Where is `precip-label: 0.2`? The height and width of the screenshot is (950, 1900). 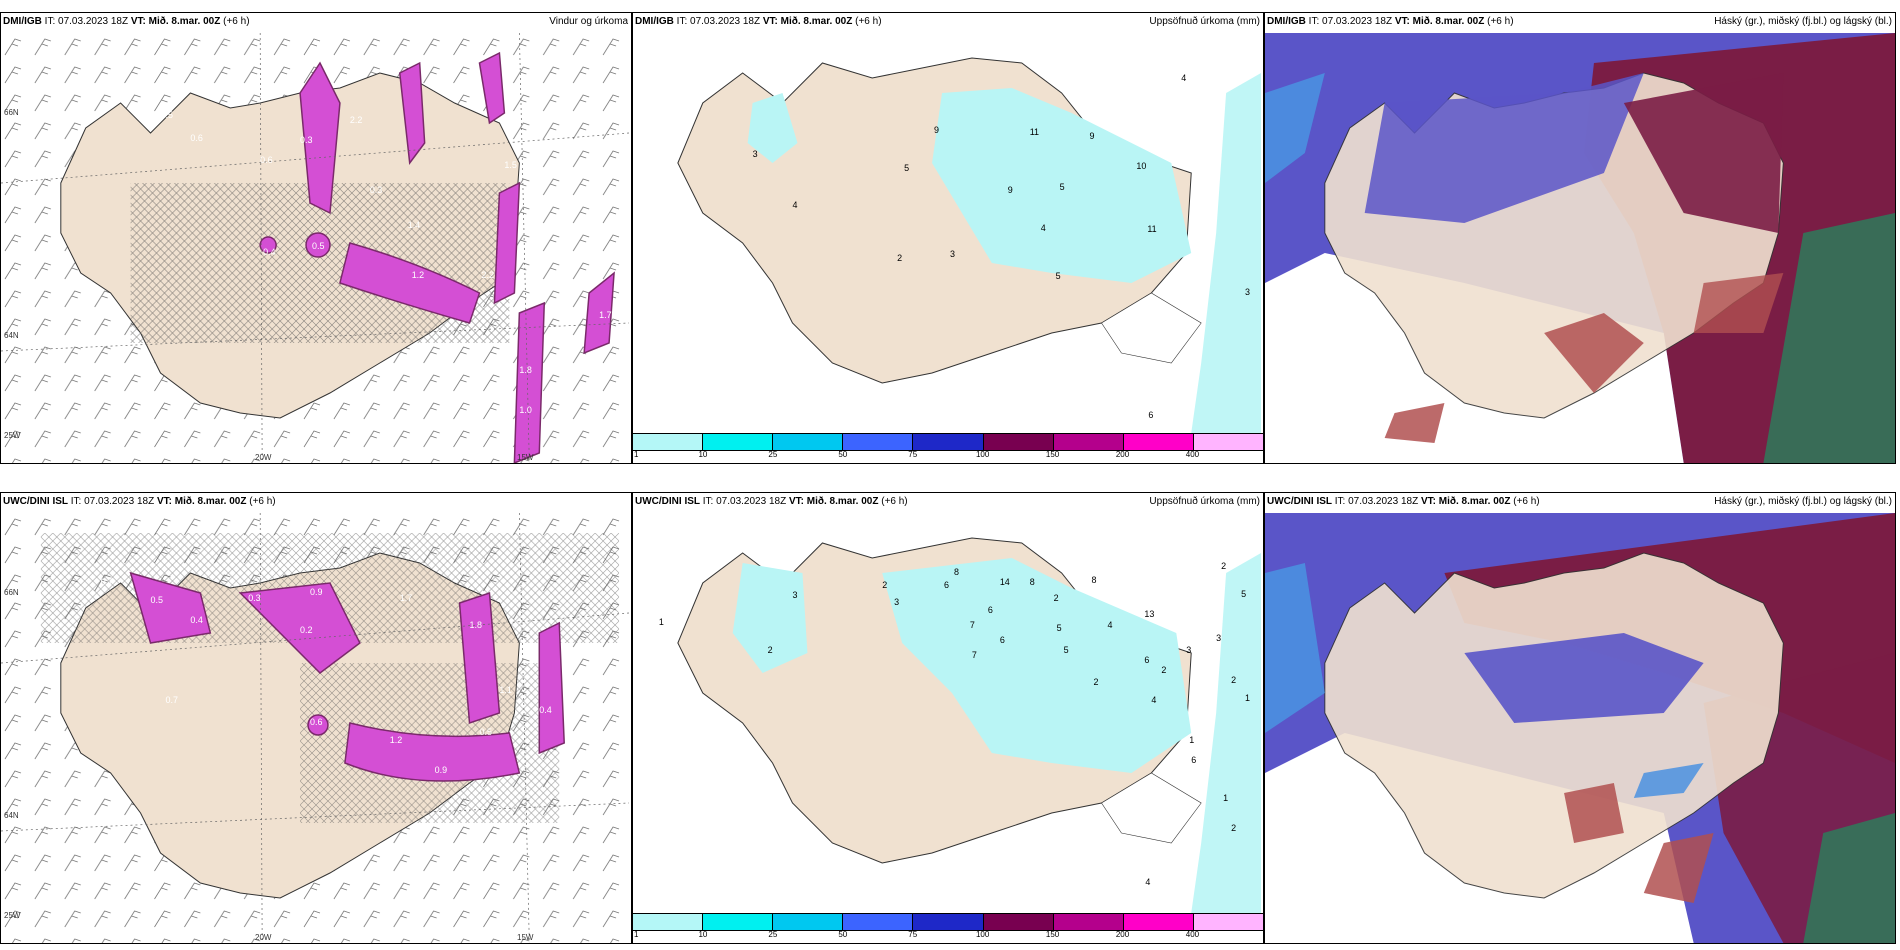 precip-label: 0.2 is located at coordinates (306, 630).